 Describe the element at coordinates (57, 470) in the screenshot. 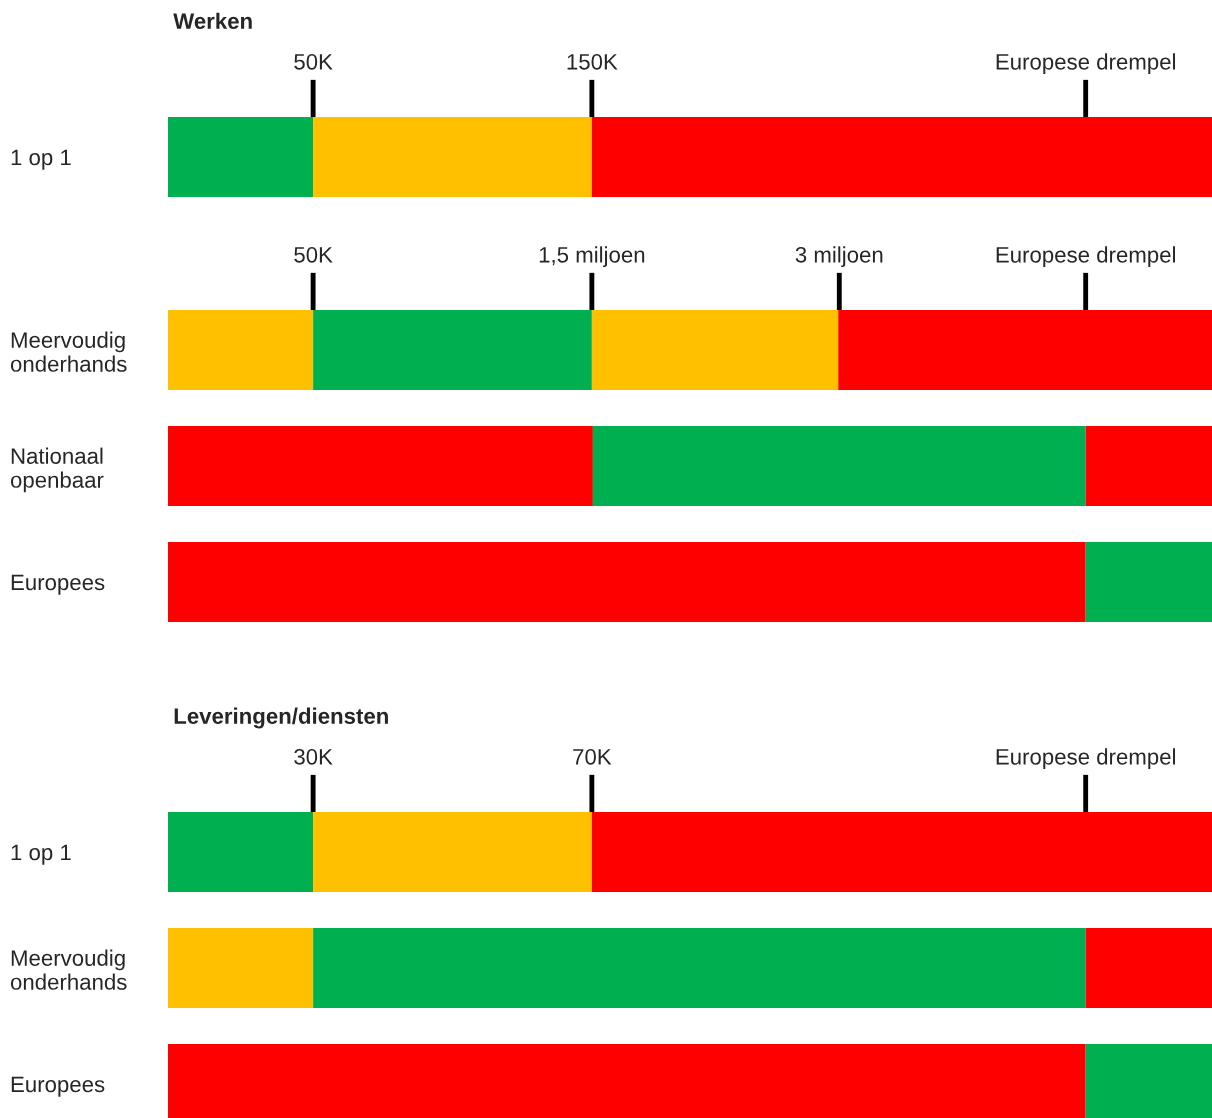

I see `y-tick-label: Nationaal openbaar` at that location.